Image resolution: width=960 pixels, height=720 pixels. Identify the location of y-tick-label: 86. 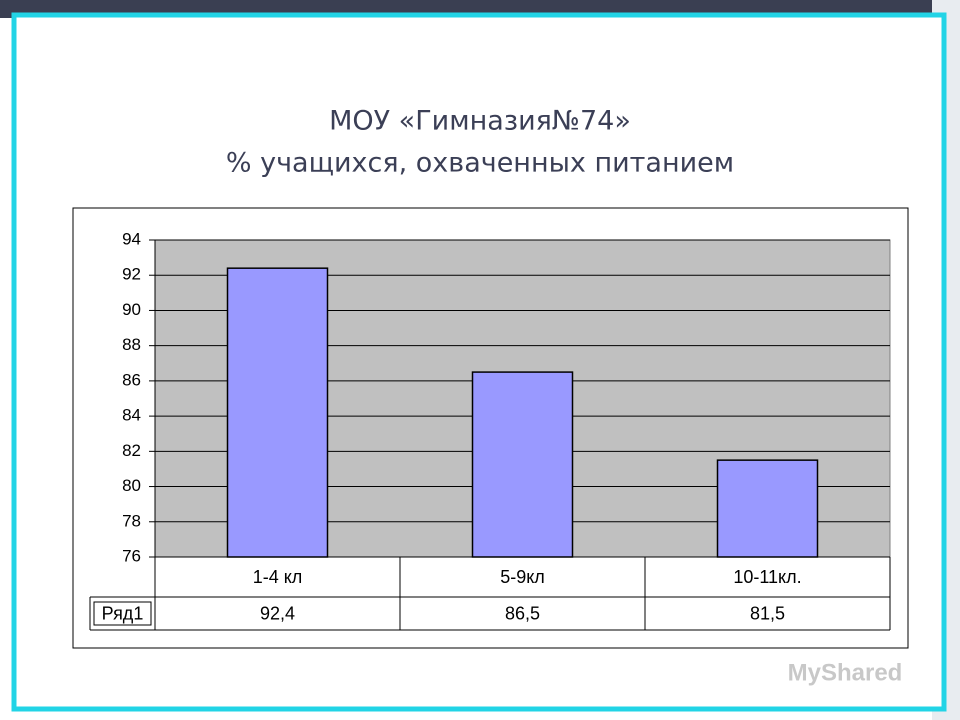
(131, 379).